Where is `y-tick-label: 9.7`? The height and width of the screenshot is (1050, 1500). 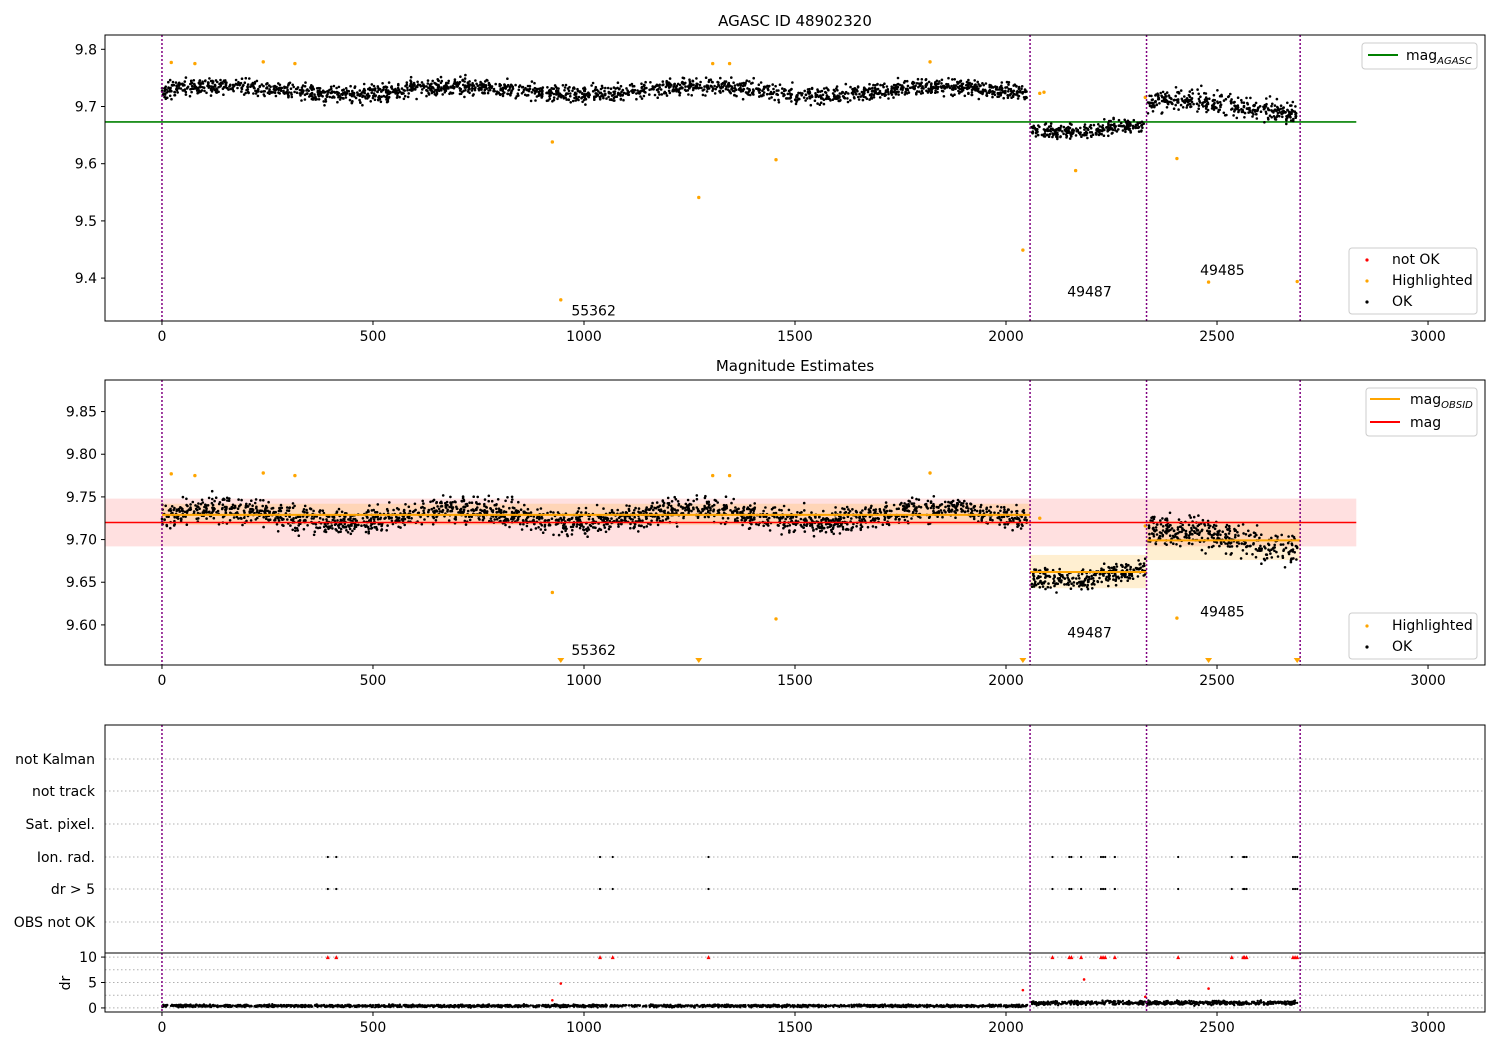
y-tick-label: 9.7 is located at coordinates (86, 108).